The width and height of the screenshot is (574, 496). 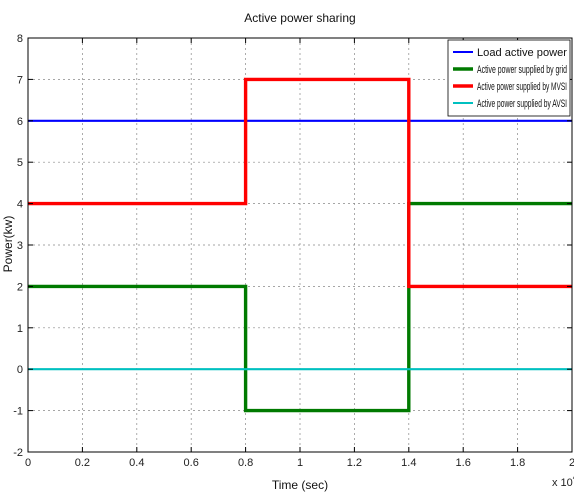 What do you see at coordinates (20, 246) in the screenshot?
I see `y-tick-label: 3` at bounding box center [20, 246].